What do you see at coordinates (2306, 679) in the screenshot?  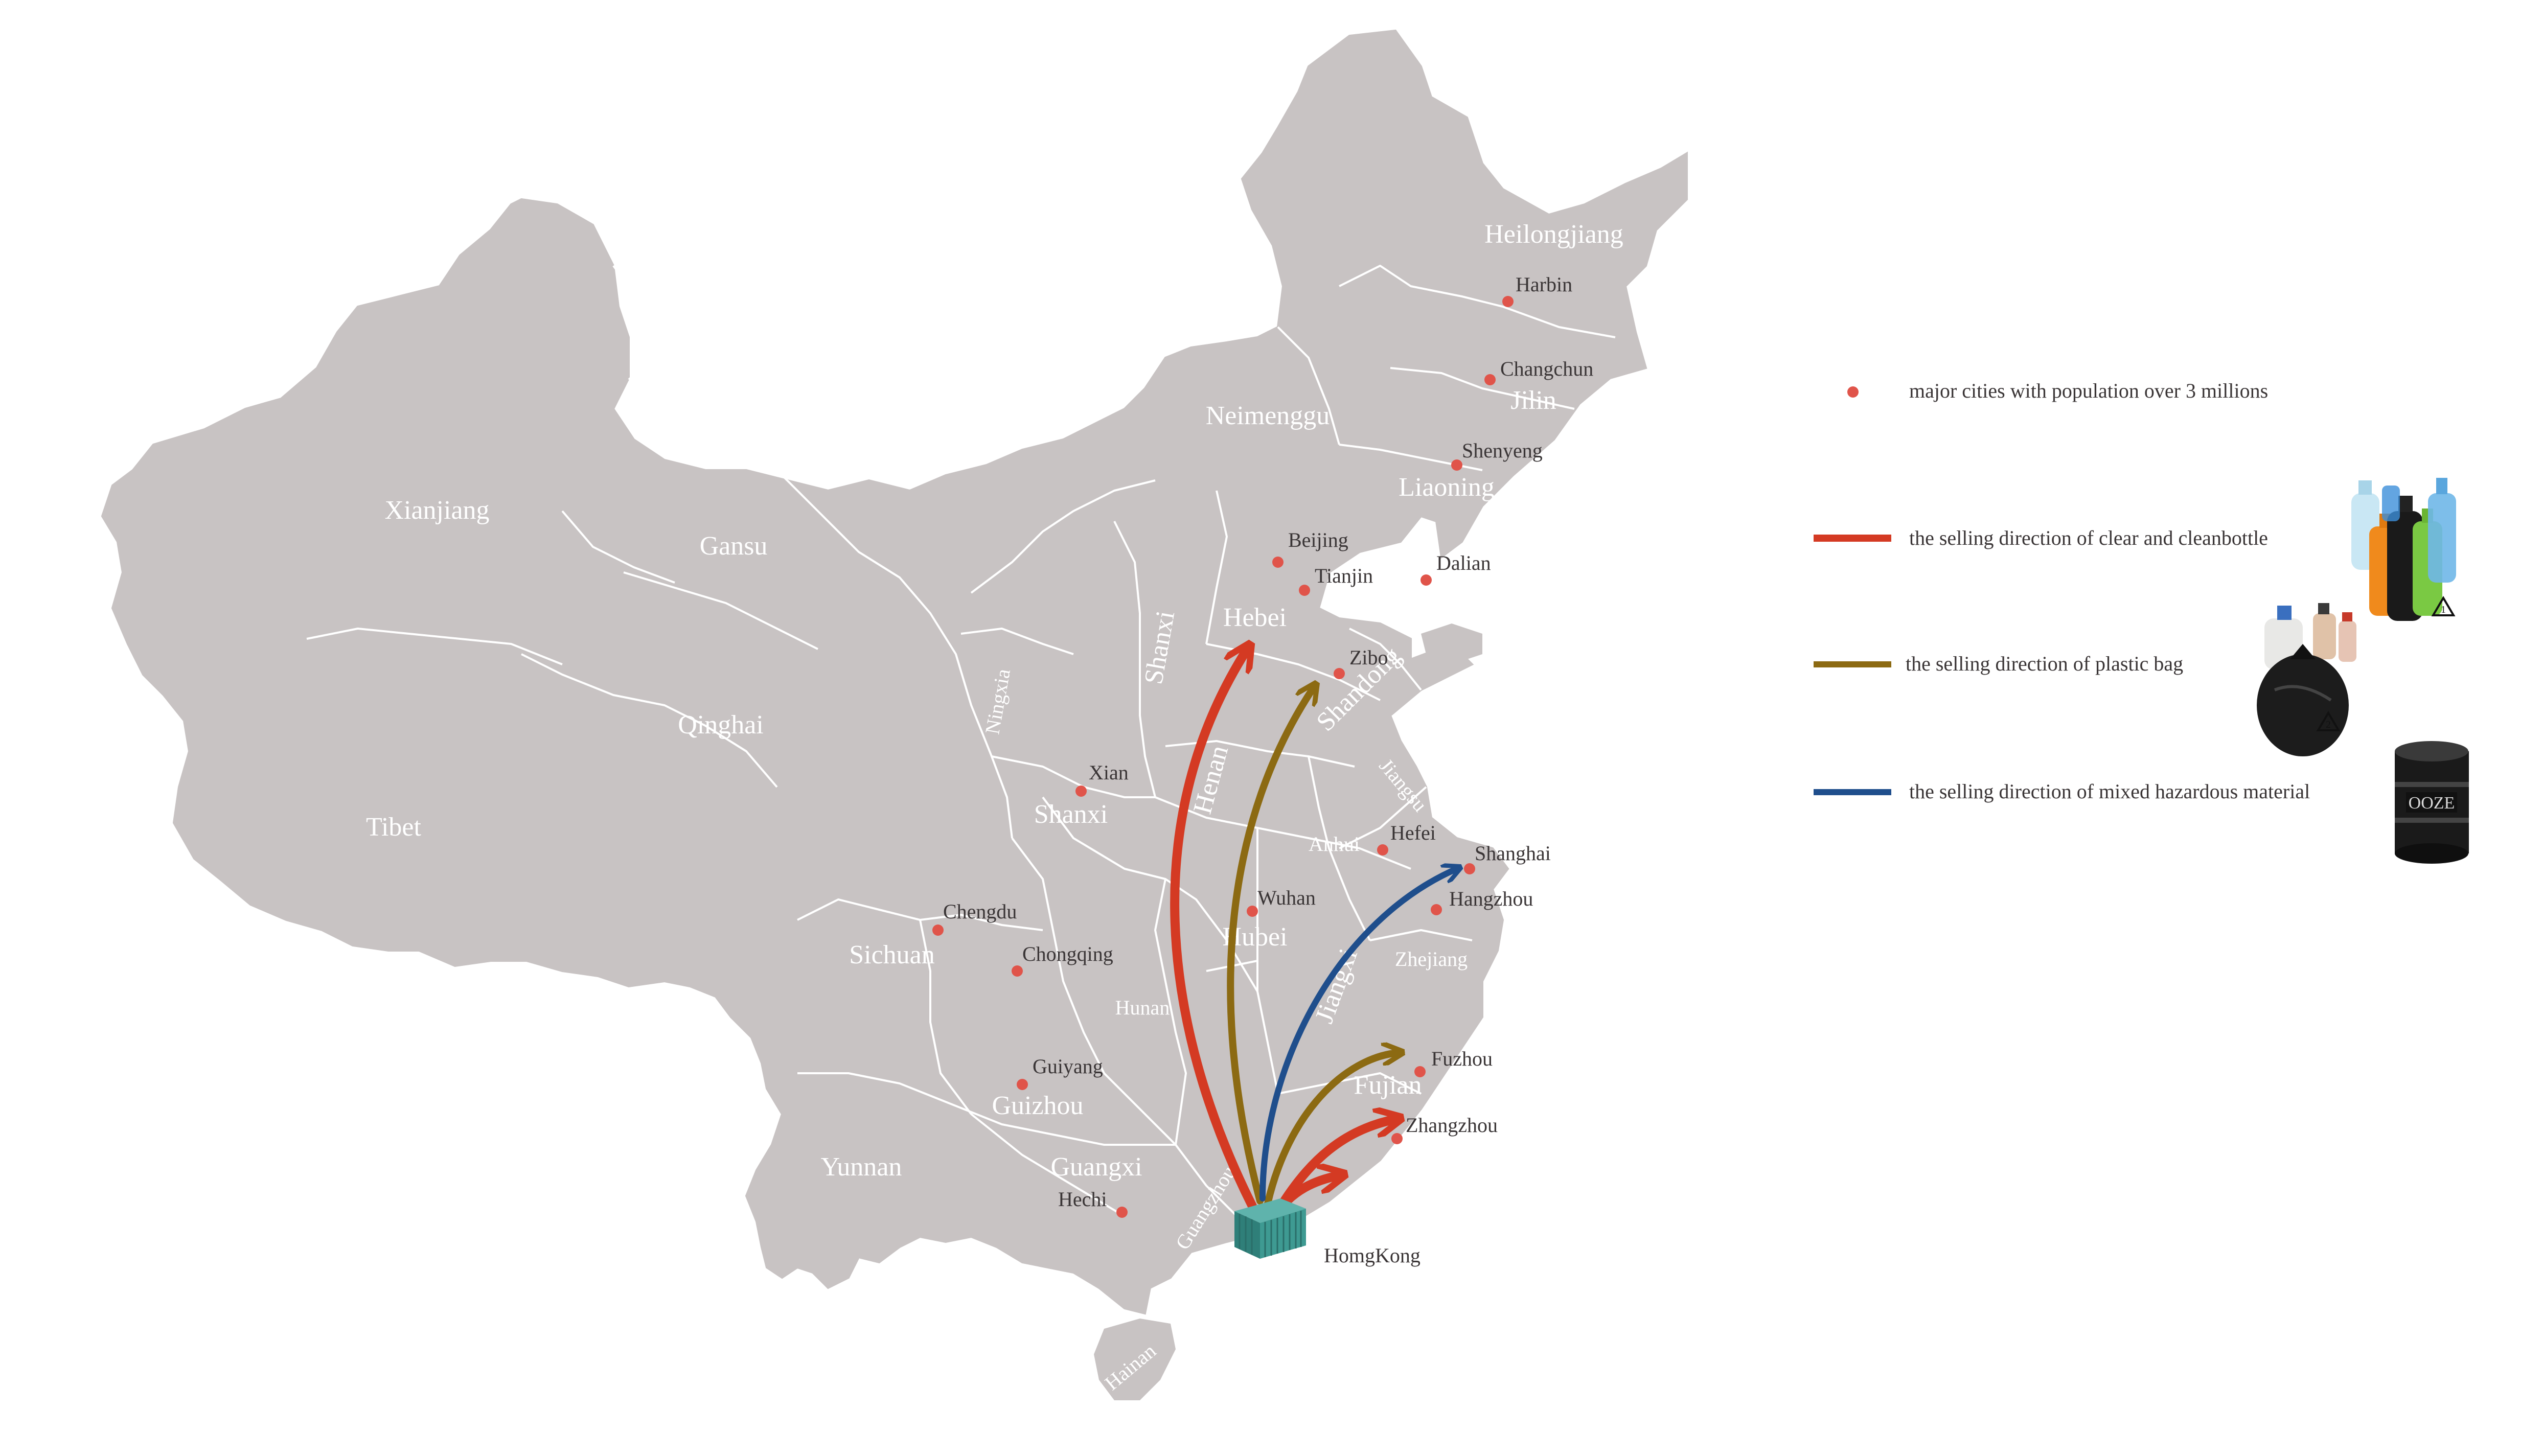 I see `garbage-bag-icon` at bounding box center [2306, 679].